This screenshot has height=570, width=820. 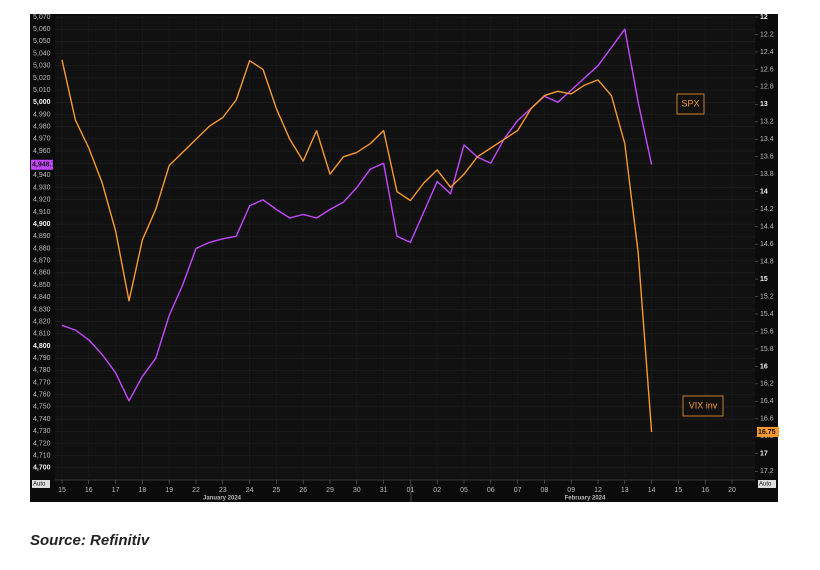 What do you see at coordinates (42, 407) in the screenshot?
I see `y-tick-label: 4,750` at bounding box center [42, 407].